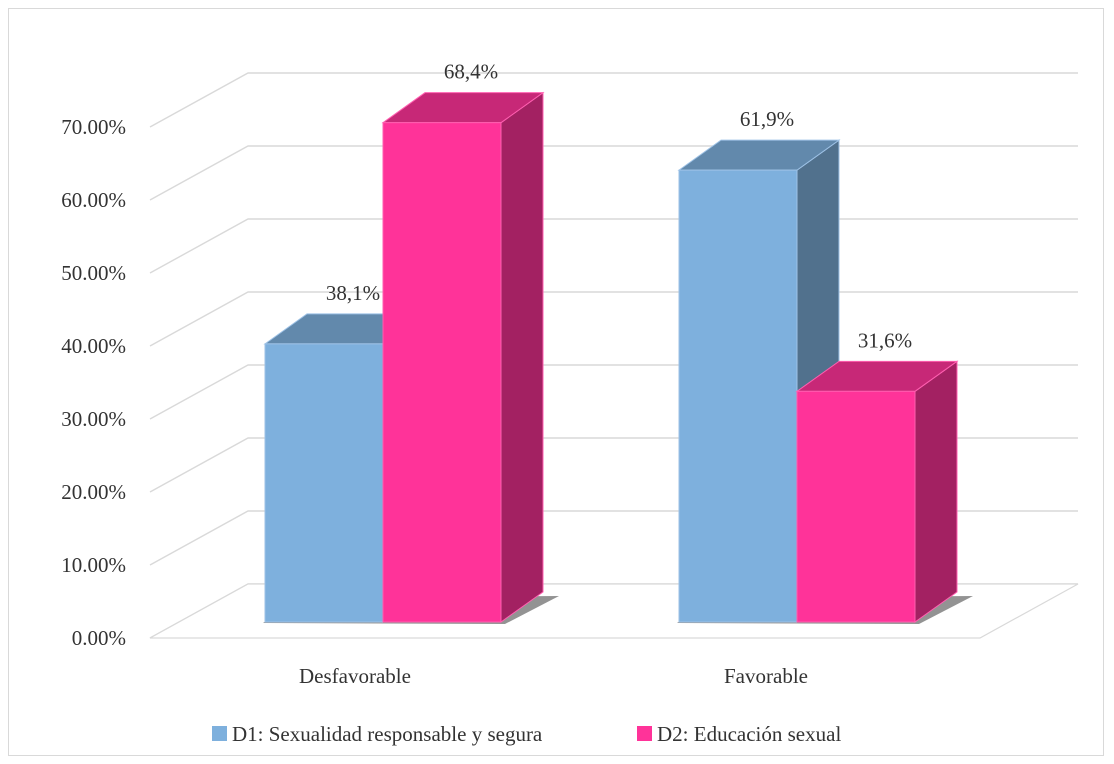 This screenshot has width=1114, height=764. What do you see at coordinates (93, 492) in the screenshot?
I see `y-tick-label: 20.00%` at bounding box center [93, 492].